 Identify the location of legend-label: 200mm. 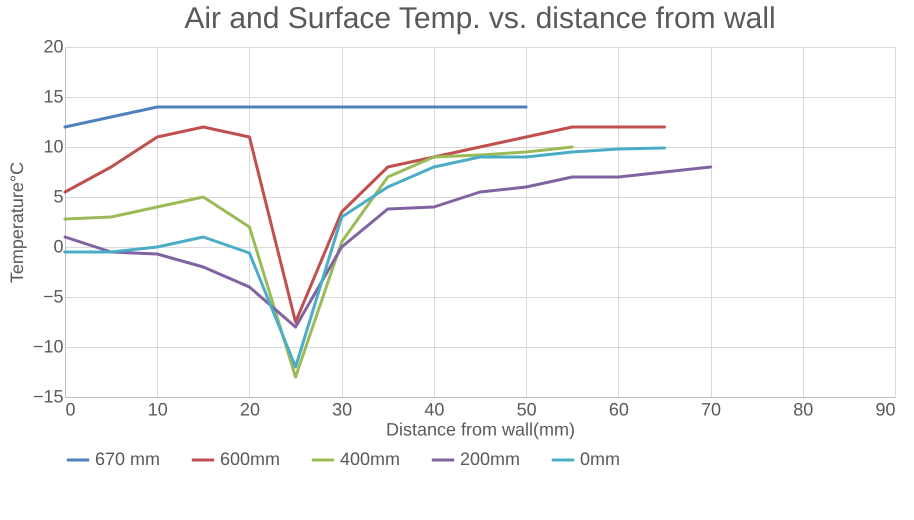
(490, 459).